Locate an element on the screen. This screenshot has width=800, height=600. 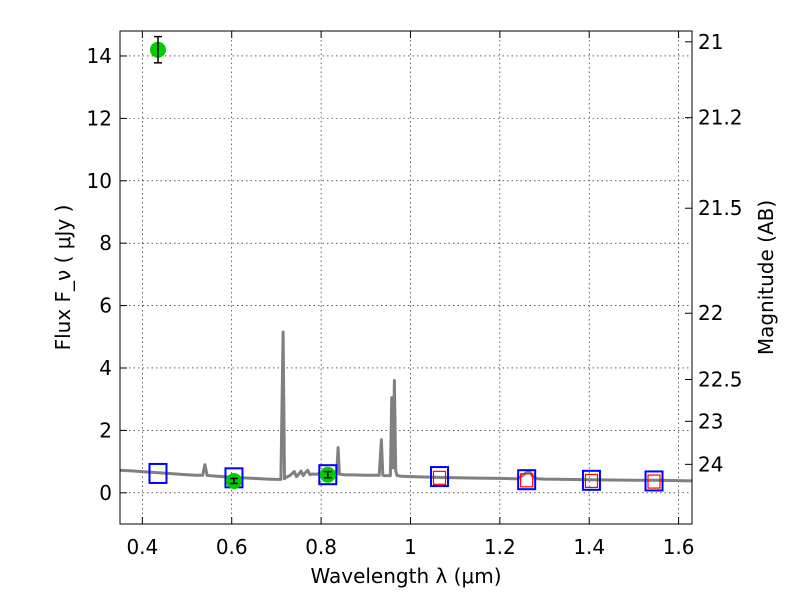
x-tick-labels: 0.4 0.6 0.8 1 1.2 1.4 1.6 is located at coordinates (410, 547).